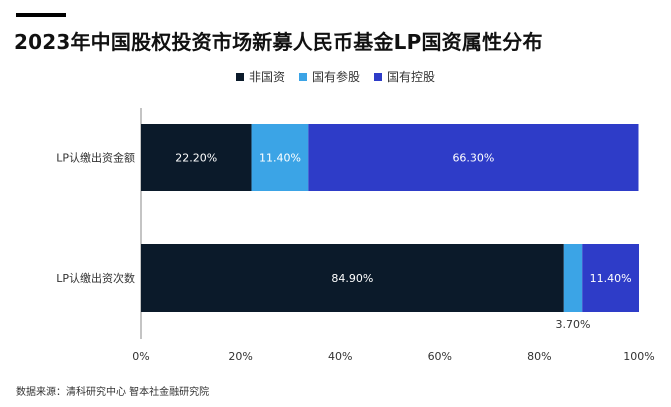  Describe the element at coordinates (267, 77) in the screenshot. I see `legend-label-non-state: 非国资` at that location.